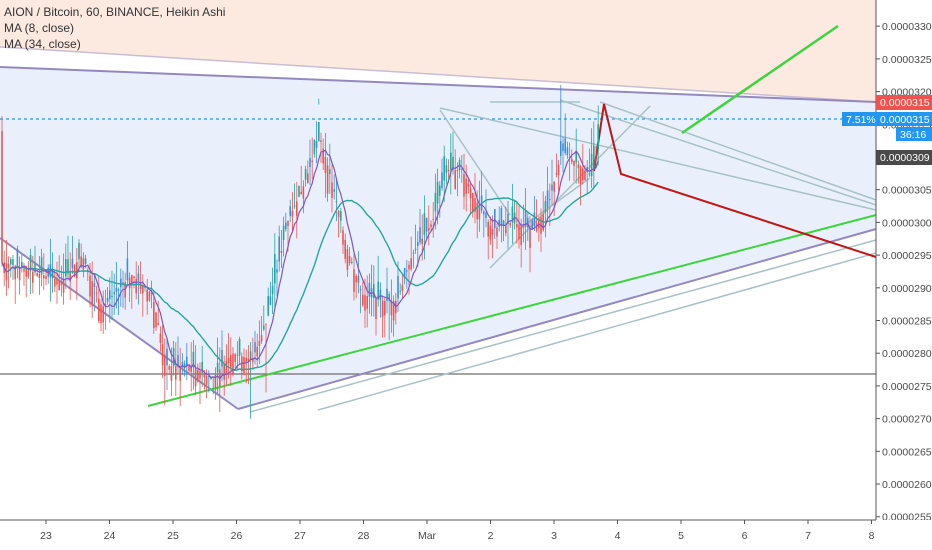 The width and height of the screenshot is (932, 550). I want to click on legend-ma8: MA (8, close), so click(39, 28).